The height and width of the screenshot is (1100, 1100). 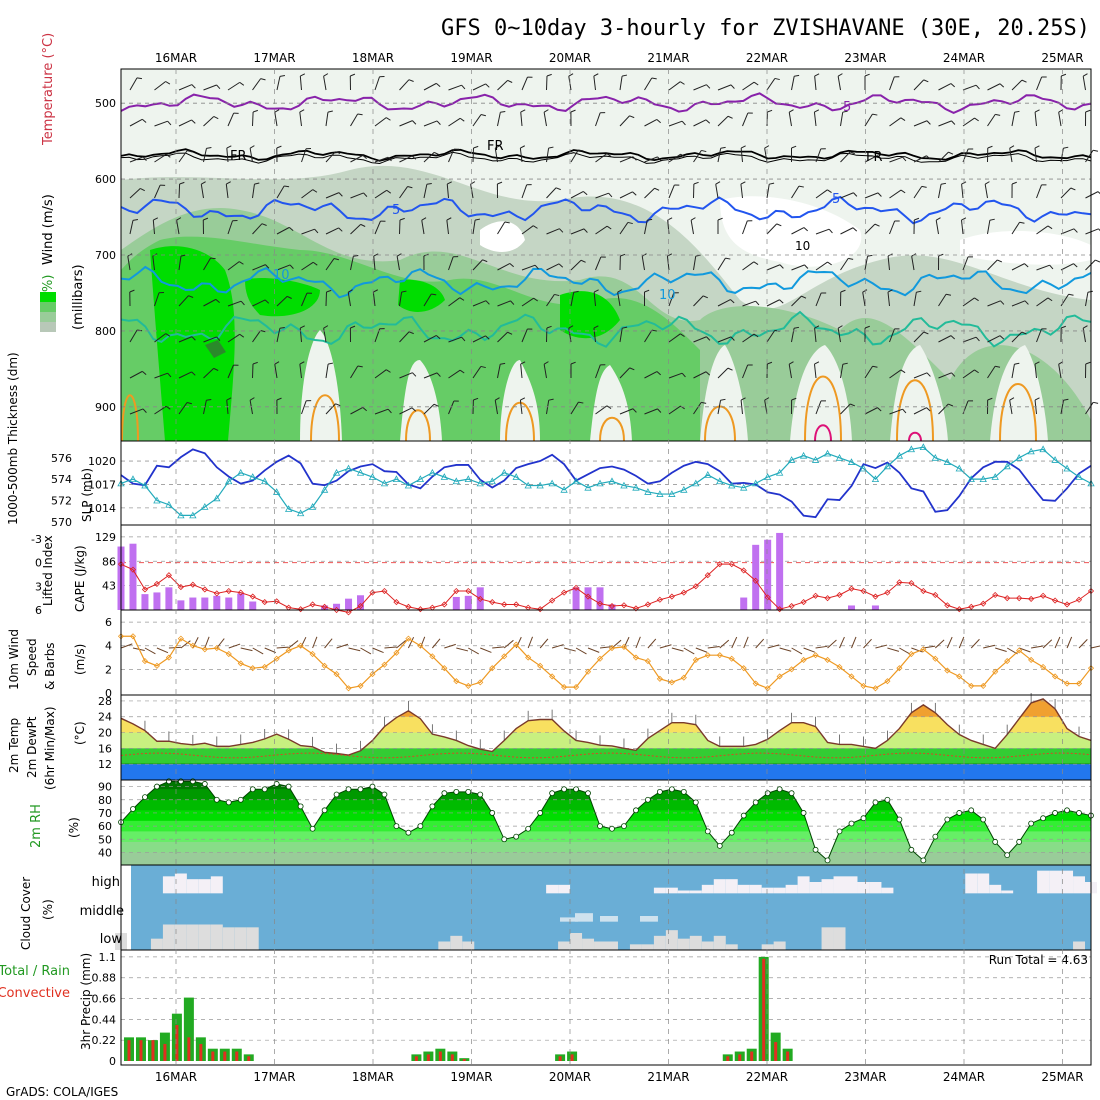 I want to click on frame-p4, so click(x=606, y=652).